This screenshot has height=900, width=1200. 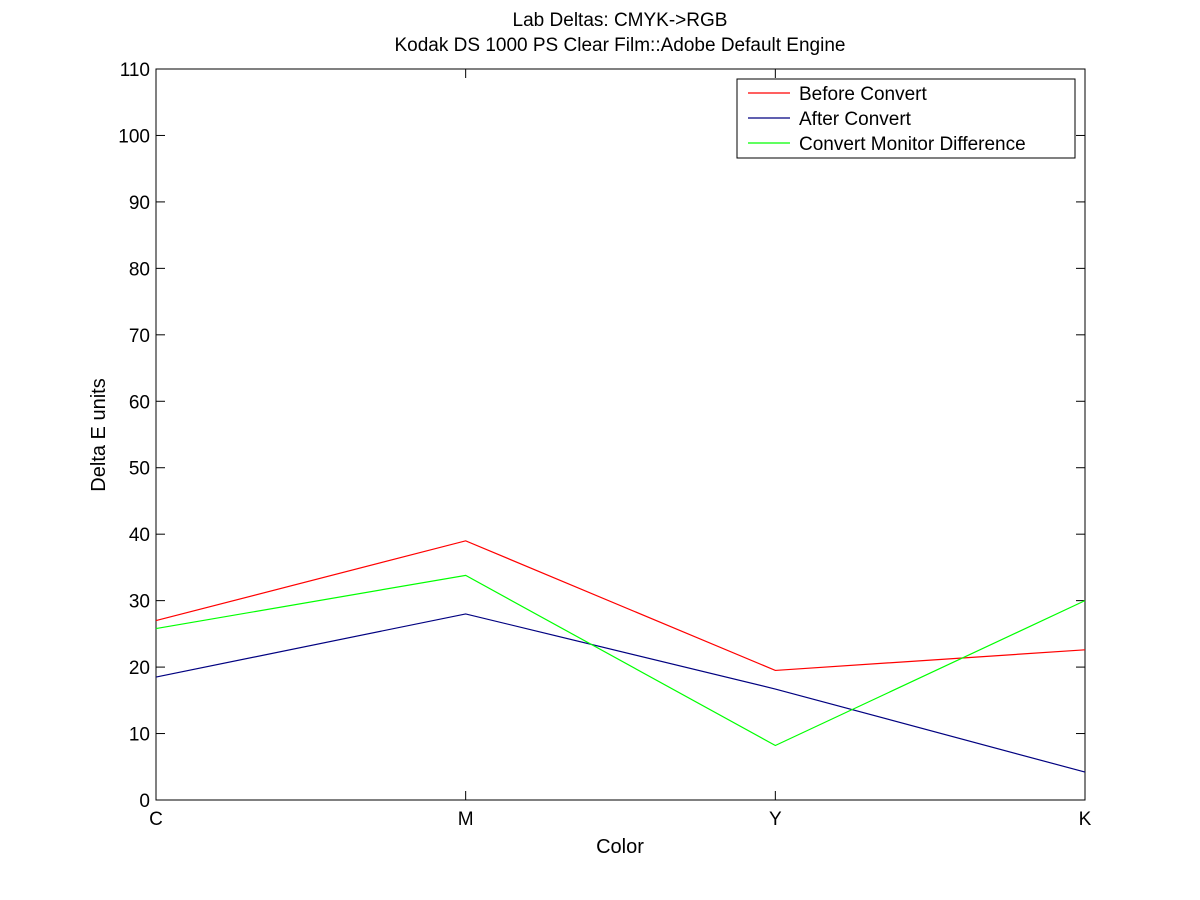 I want to click on x-axis-label: Color, so click(x=620, y=847).